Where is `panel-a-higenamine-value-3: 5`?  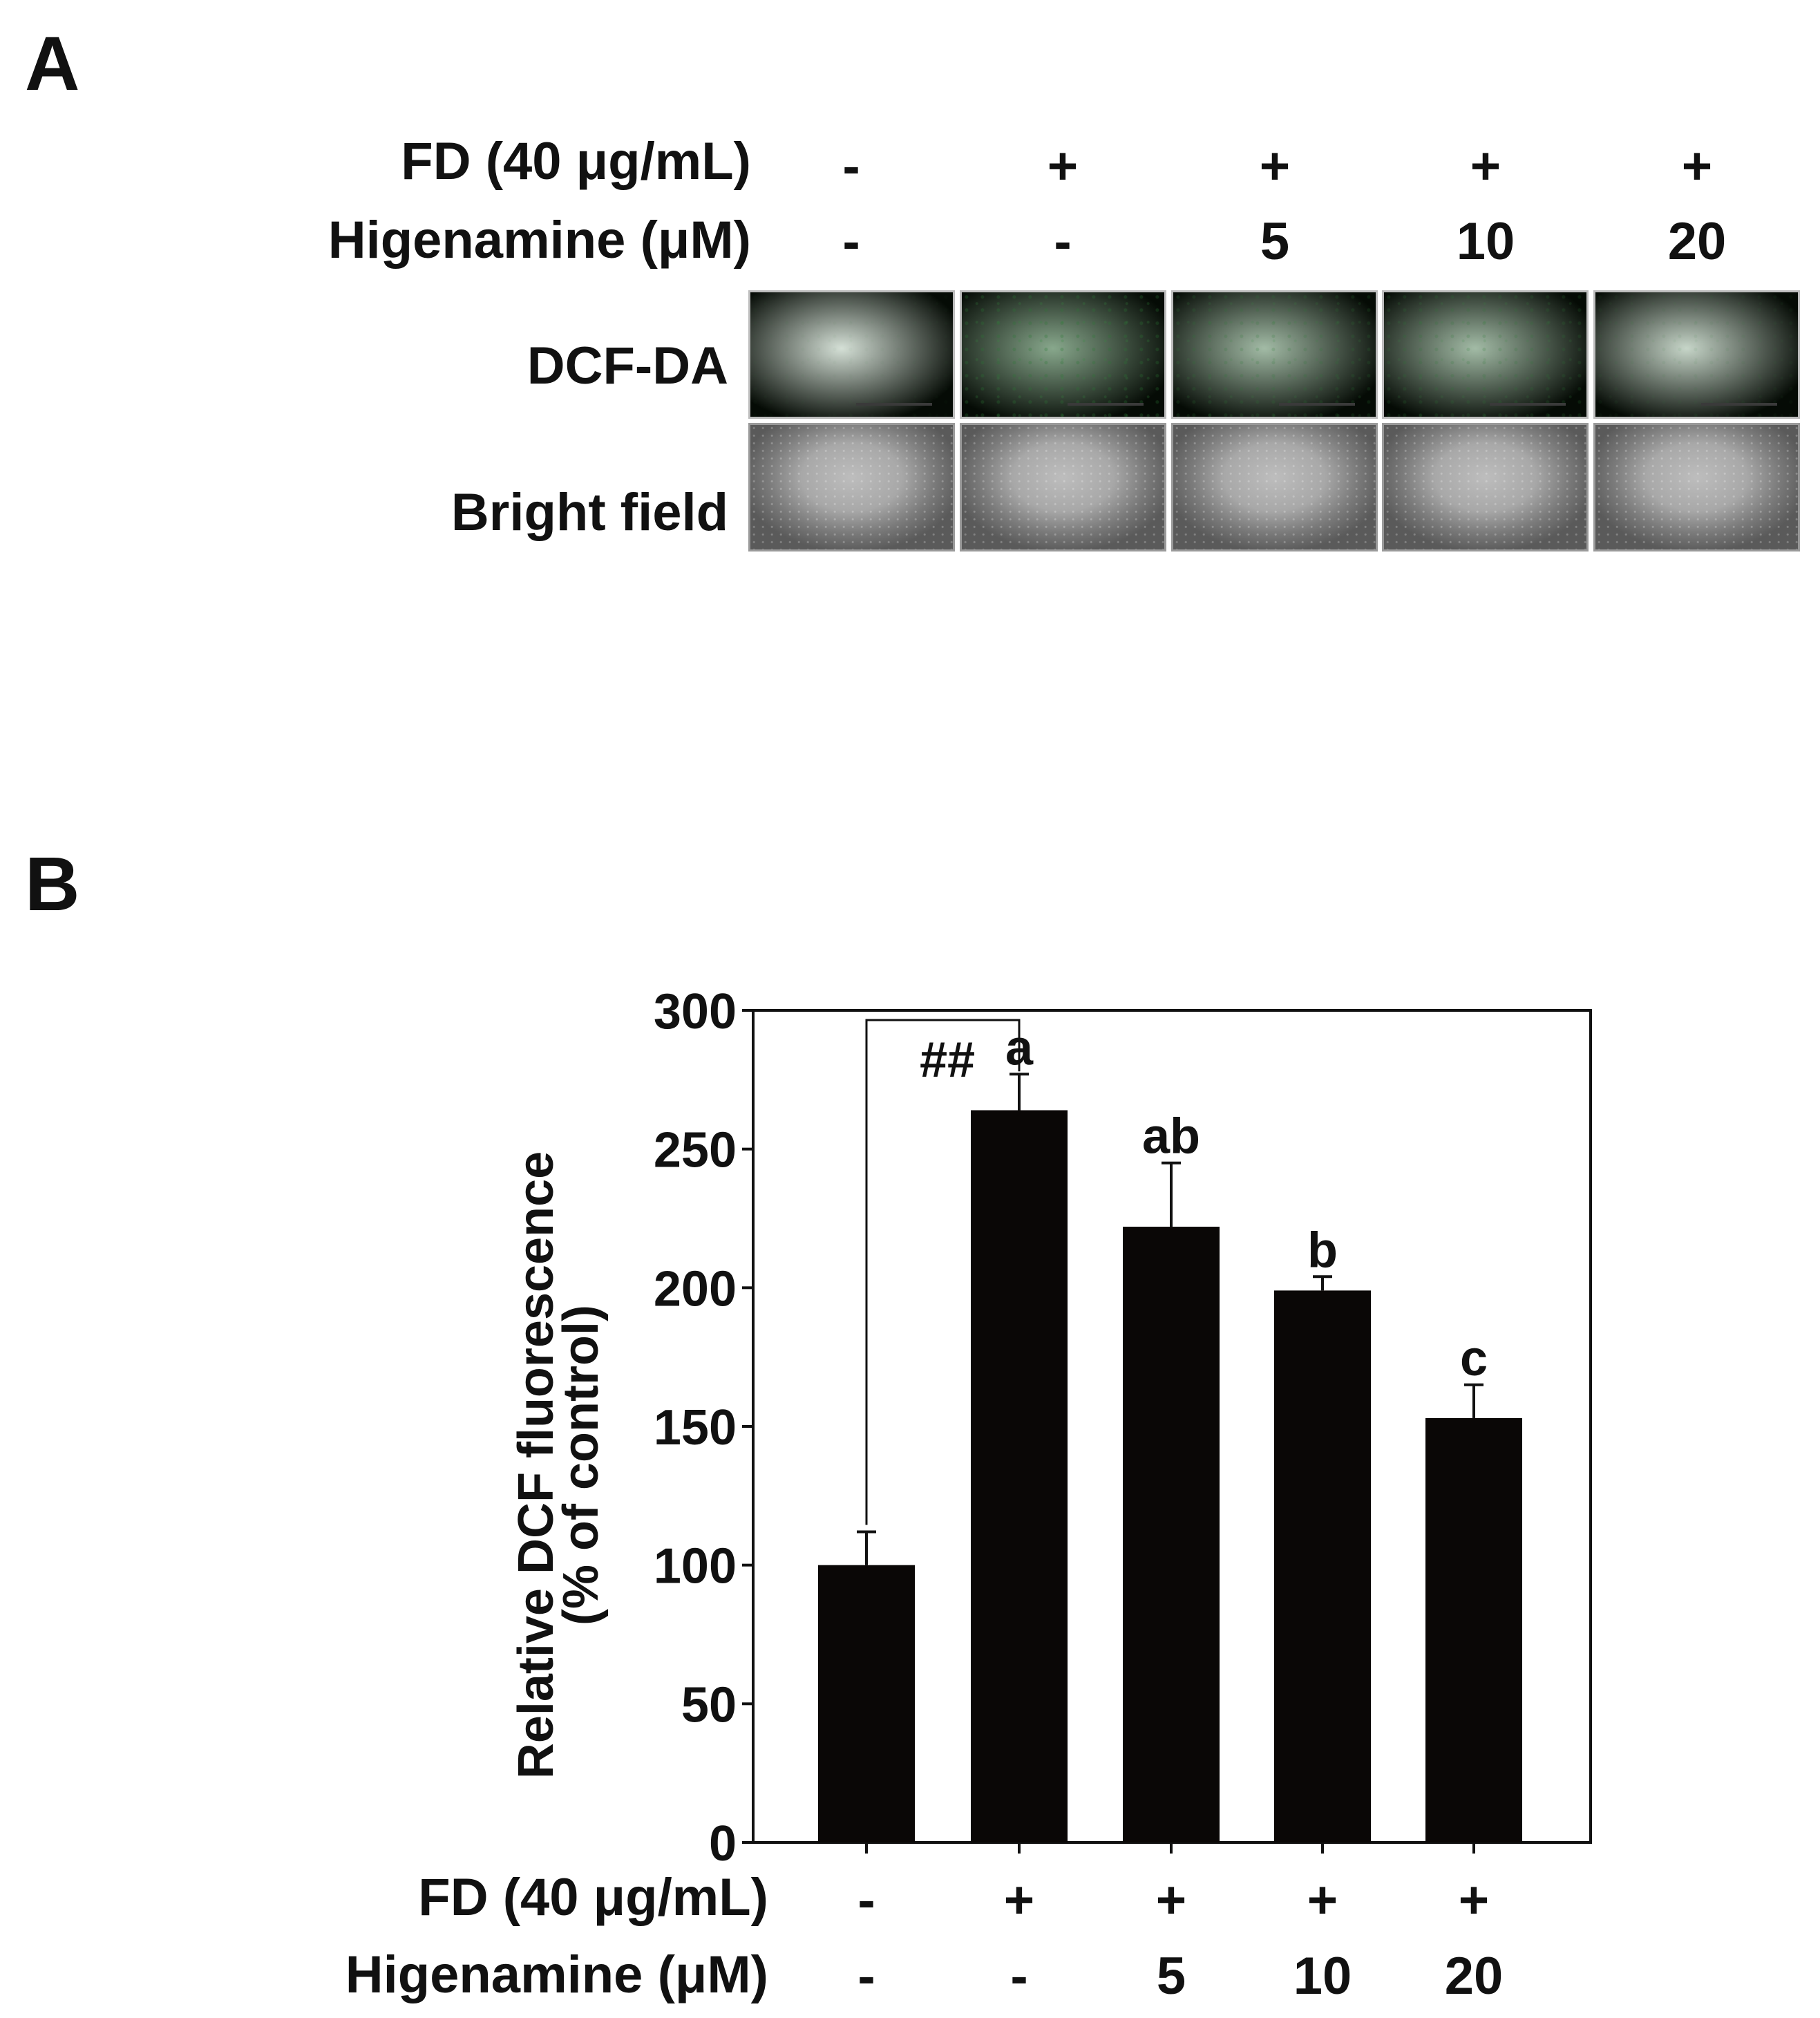
panel-a-higenamine-value-3: 5 is located at coordinates (1275, 241).